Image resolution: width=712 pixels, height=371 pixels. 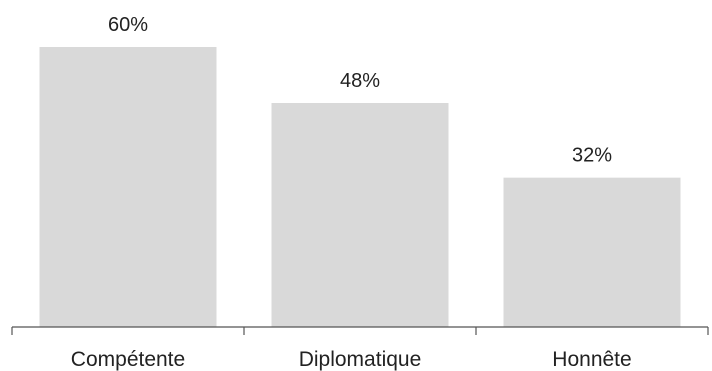 What do you see at coordinates (128, 25) in the screenshot?
I see `value-label-competente: 60%` at bounding box center [128, 25].